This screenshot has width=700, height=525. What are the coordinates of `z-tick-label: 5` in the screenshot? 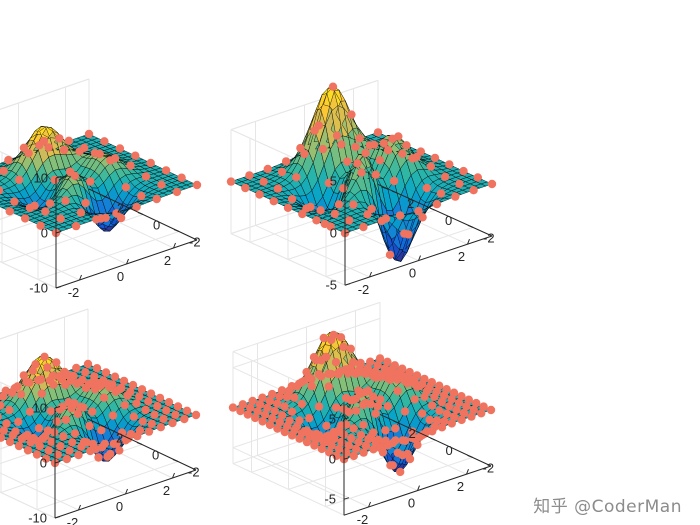 It's located at (333, 181).